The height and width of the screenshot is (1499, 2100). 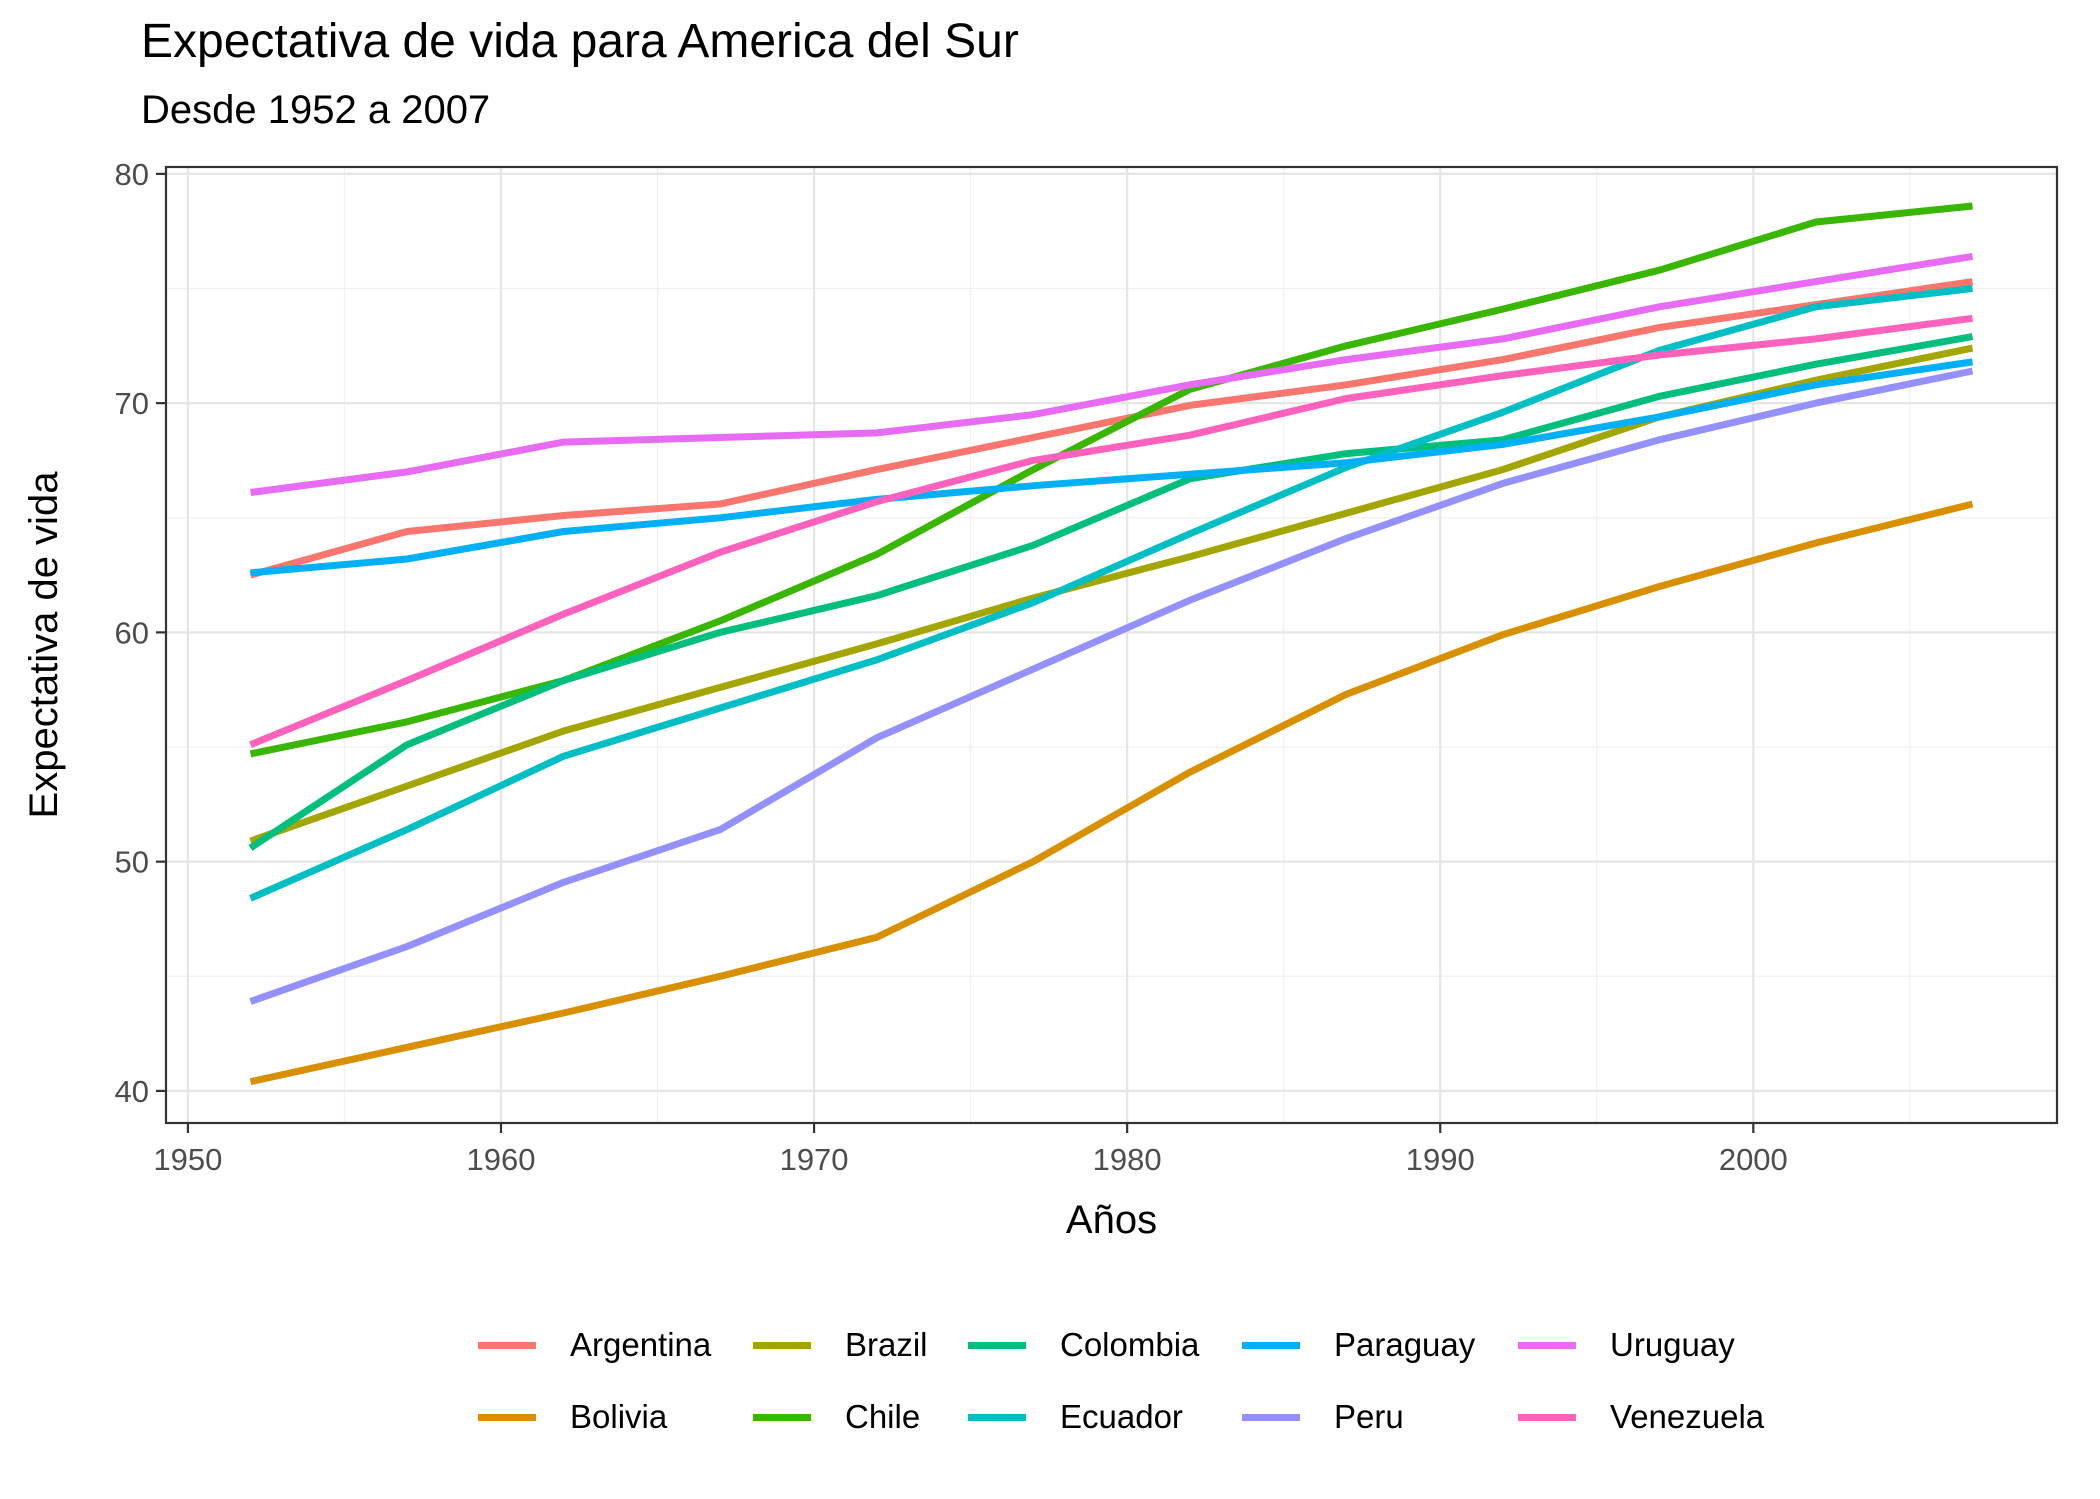 I want to click on y-tick-label: 50, so click(x=132, y=862).